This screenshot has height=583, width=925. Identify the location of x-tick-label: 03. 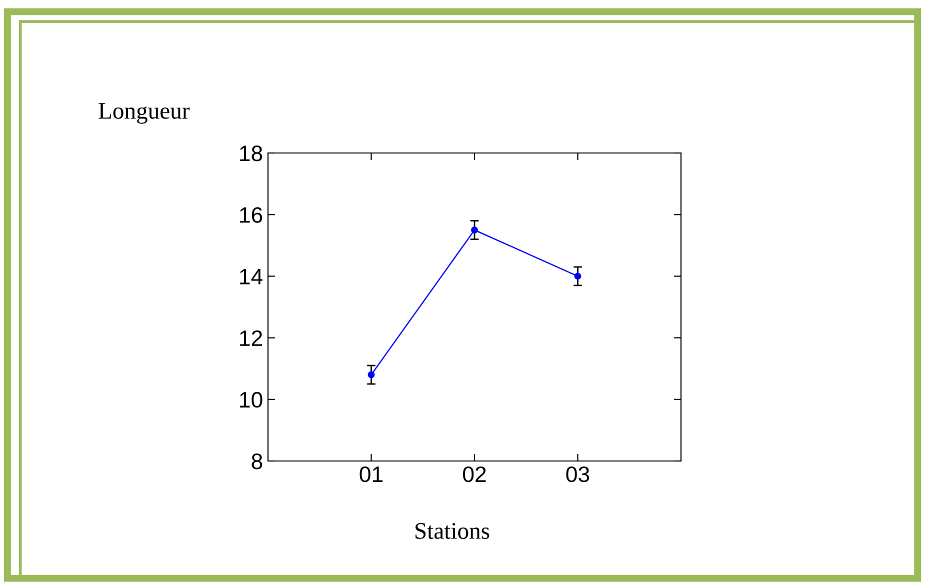
(578, 474).